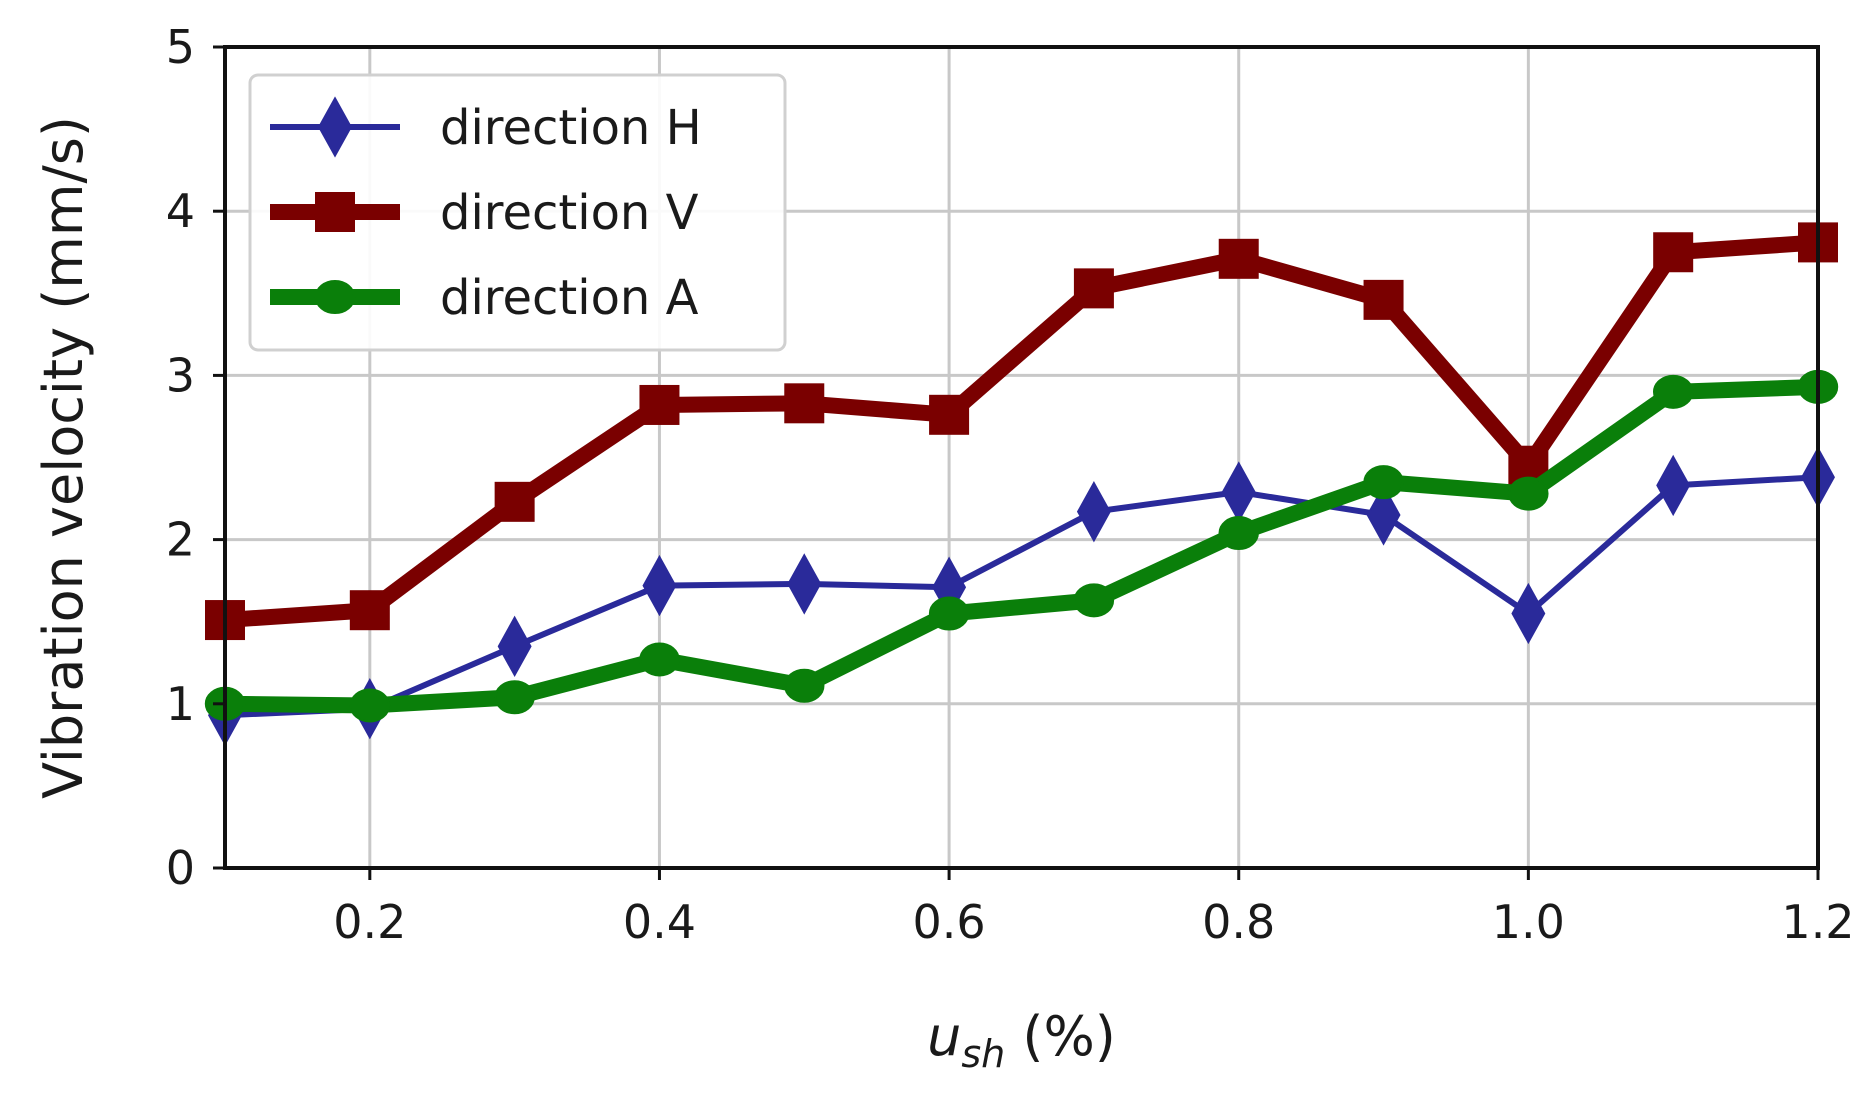  What do you see at coordinates (180, 211) in the screenshot?
I see `y-tick-label: 4` at bounding box center [180, 211].